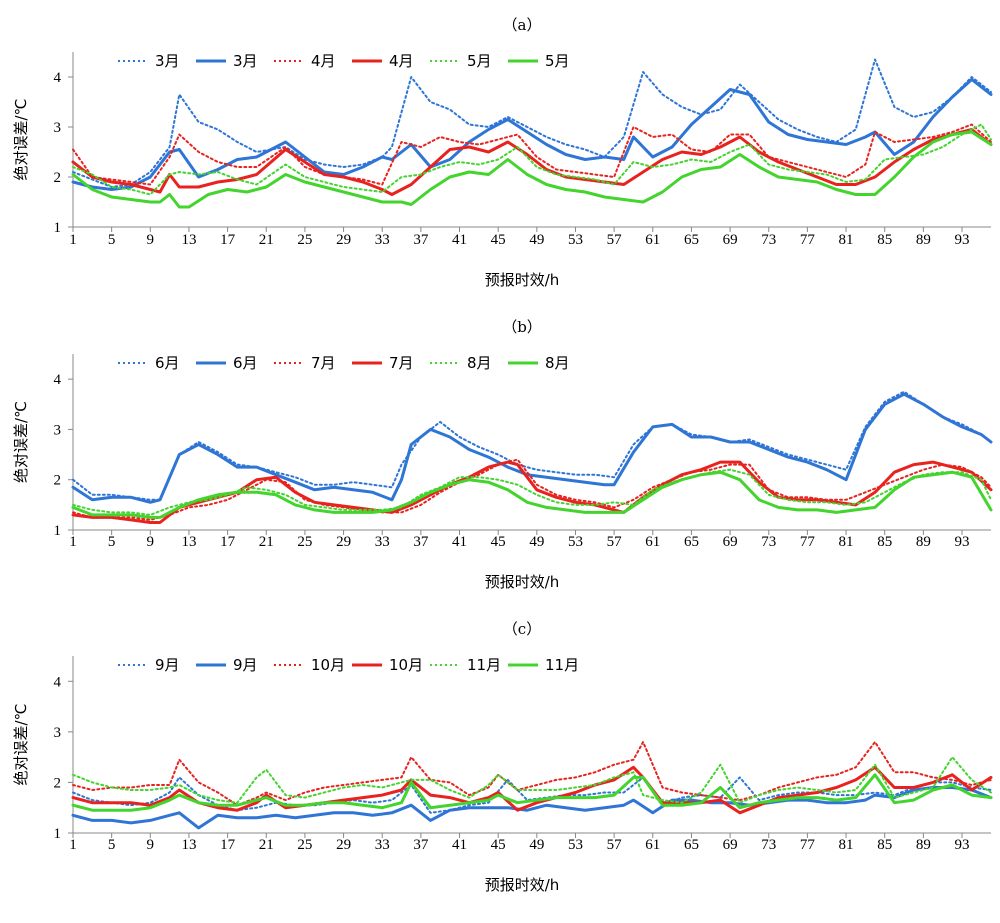 Image resolution: width=1000 pixels, height=923 pixels. I want to click on series-line-b-3-solid, so click(532, 492).